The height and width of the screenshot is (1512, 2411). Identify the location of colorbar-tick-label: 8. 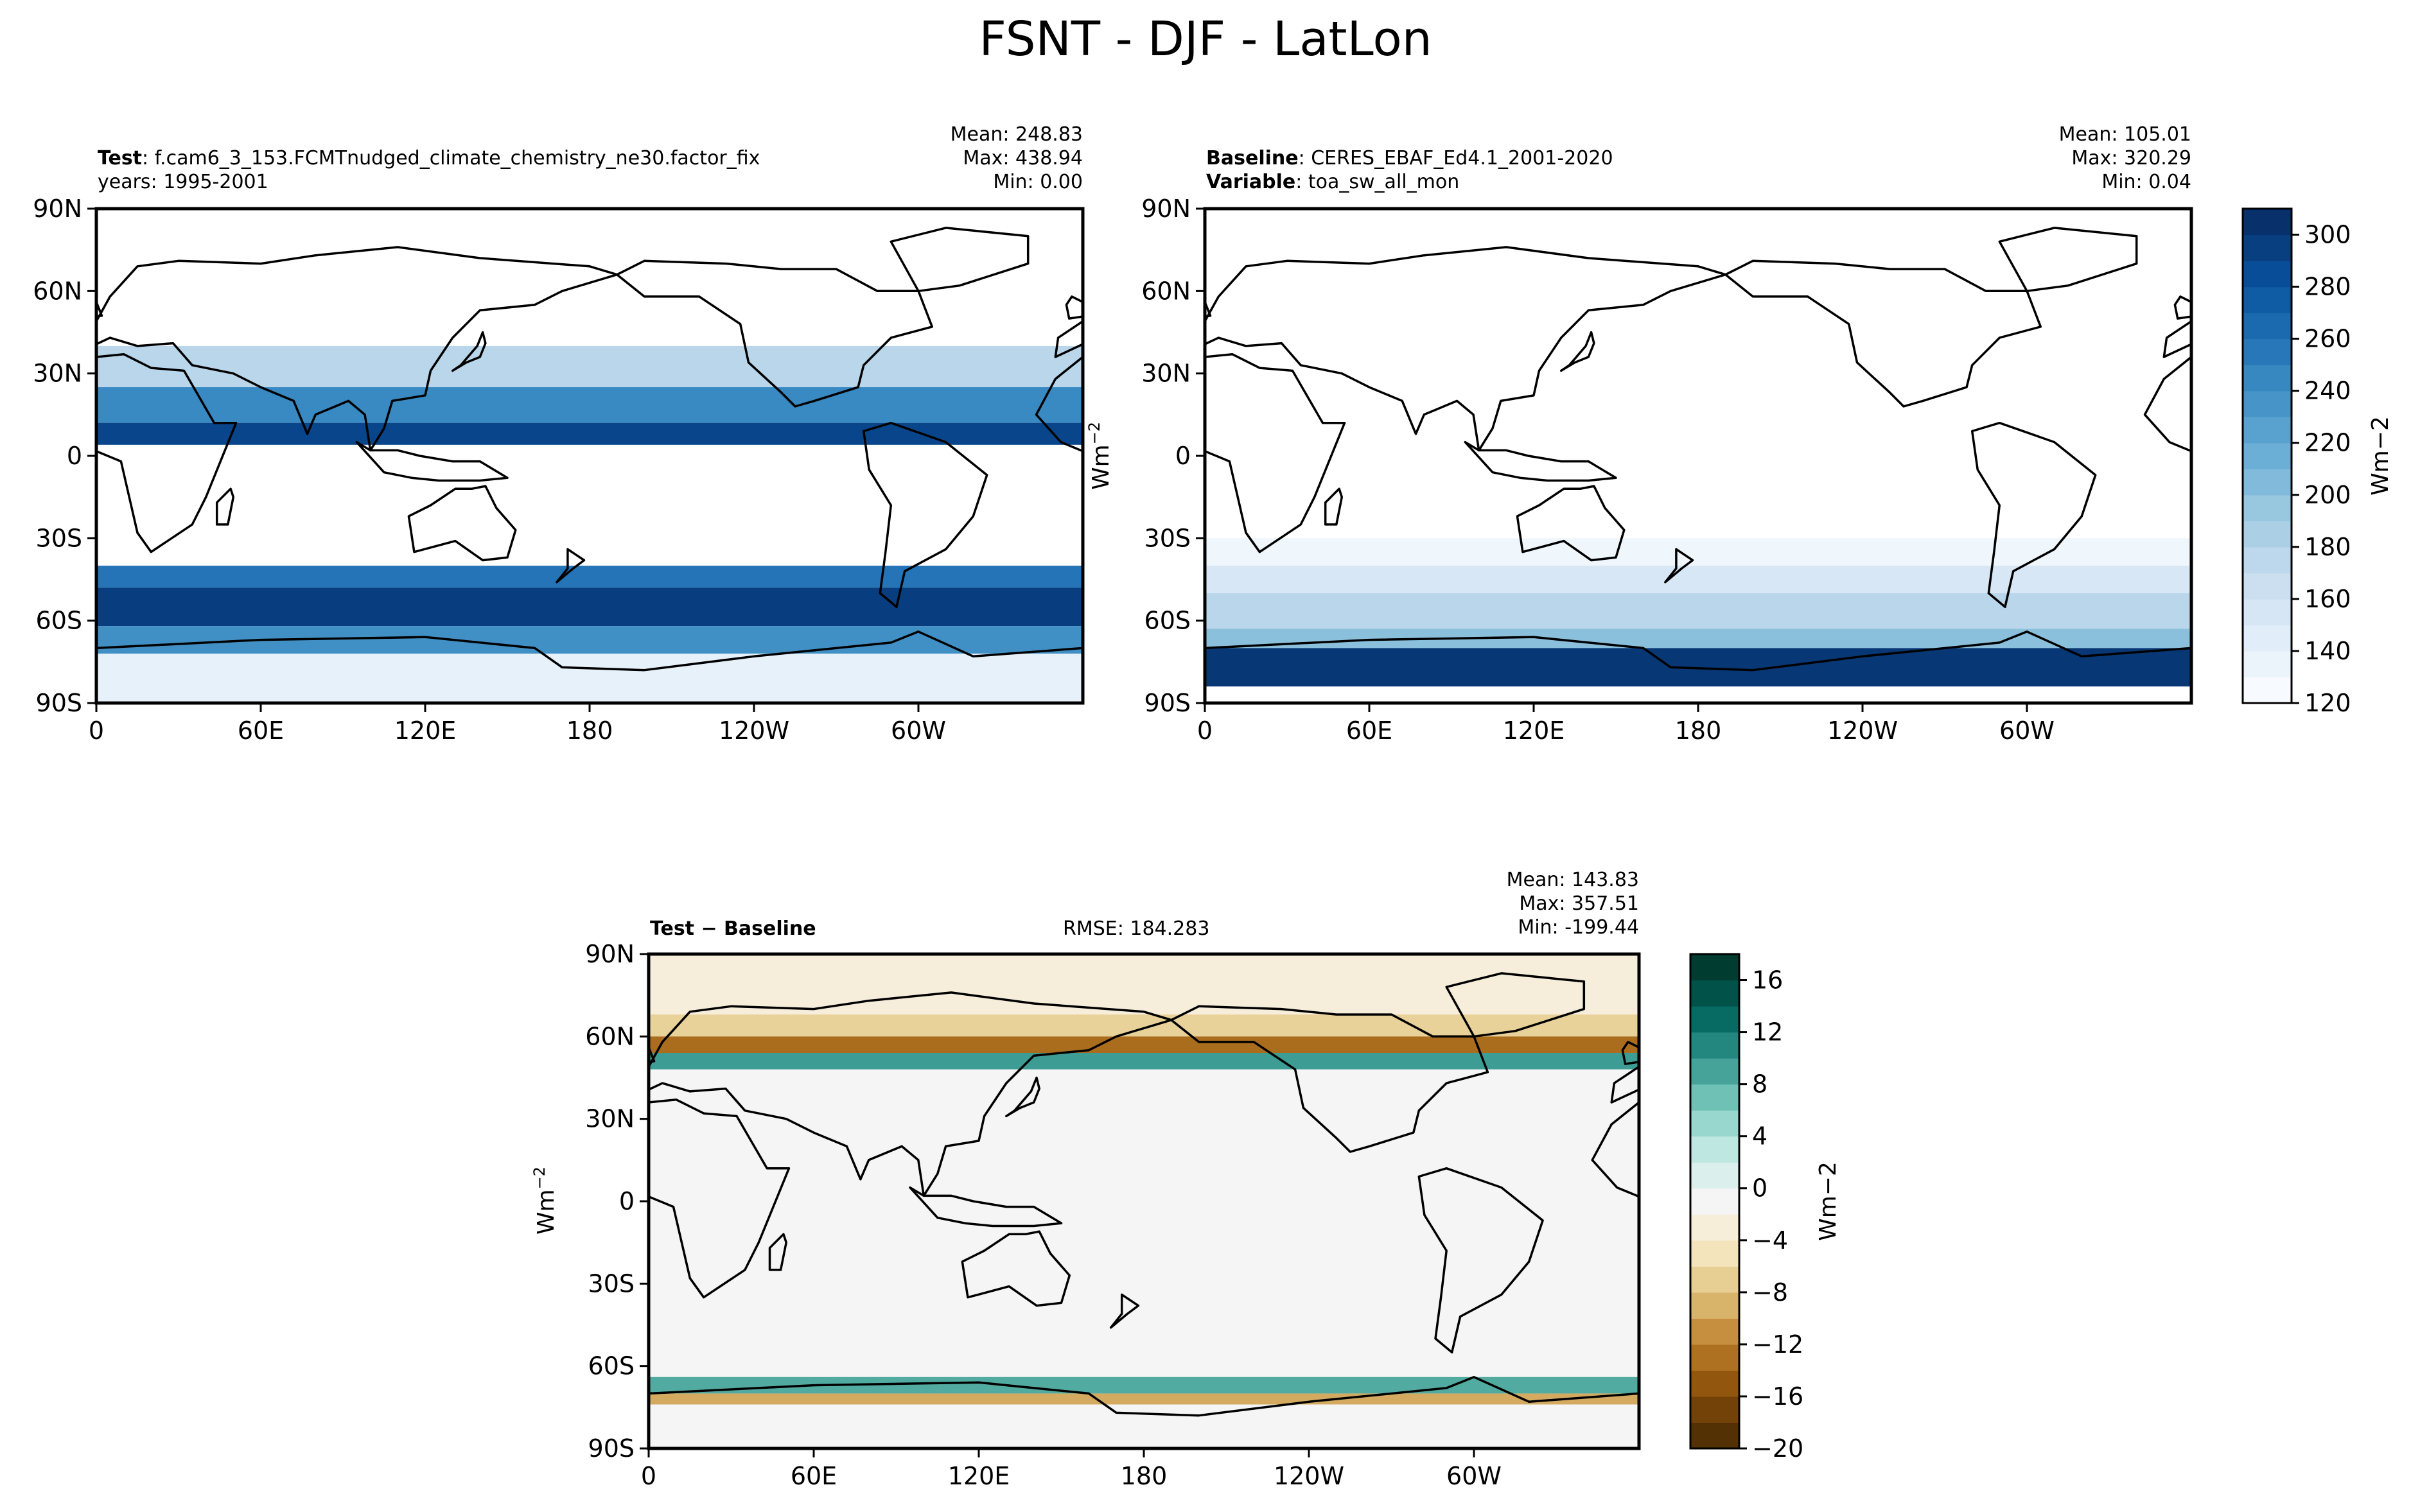
(1760, 1084).